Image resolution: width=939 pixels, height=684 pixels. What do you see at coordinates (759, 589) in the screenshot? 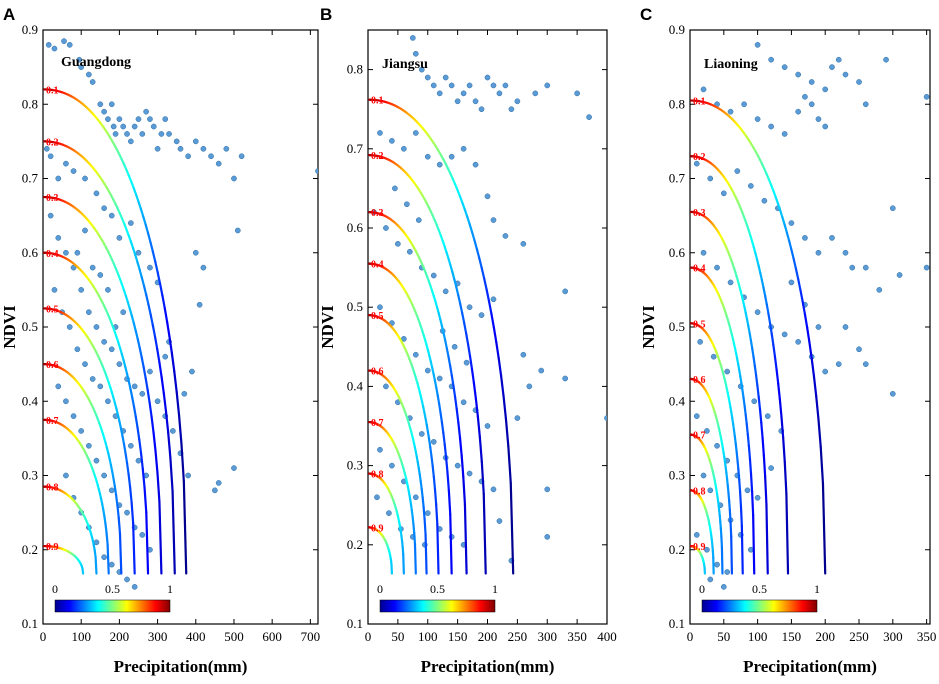
I see `colorbar-tick-label: 0.5` at bounding box center [759, 589].